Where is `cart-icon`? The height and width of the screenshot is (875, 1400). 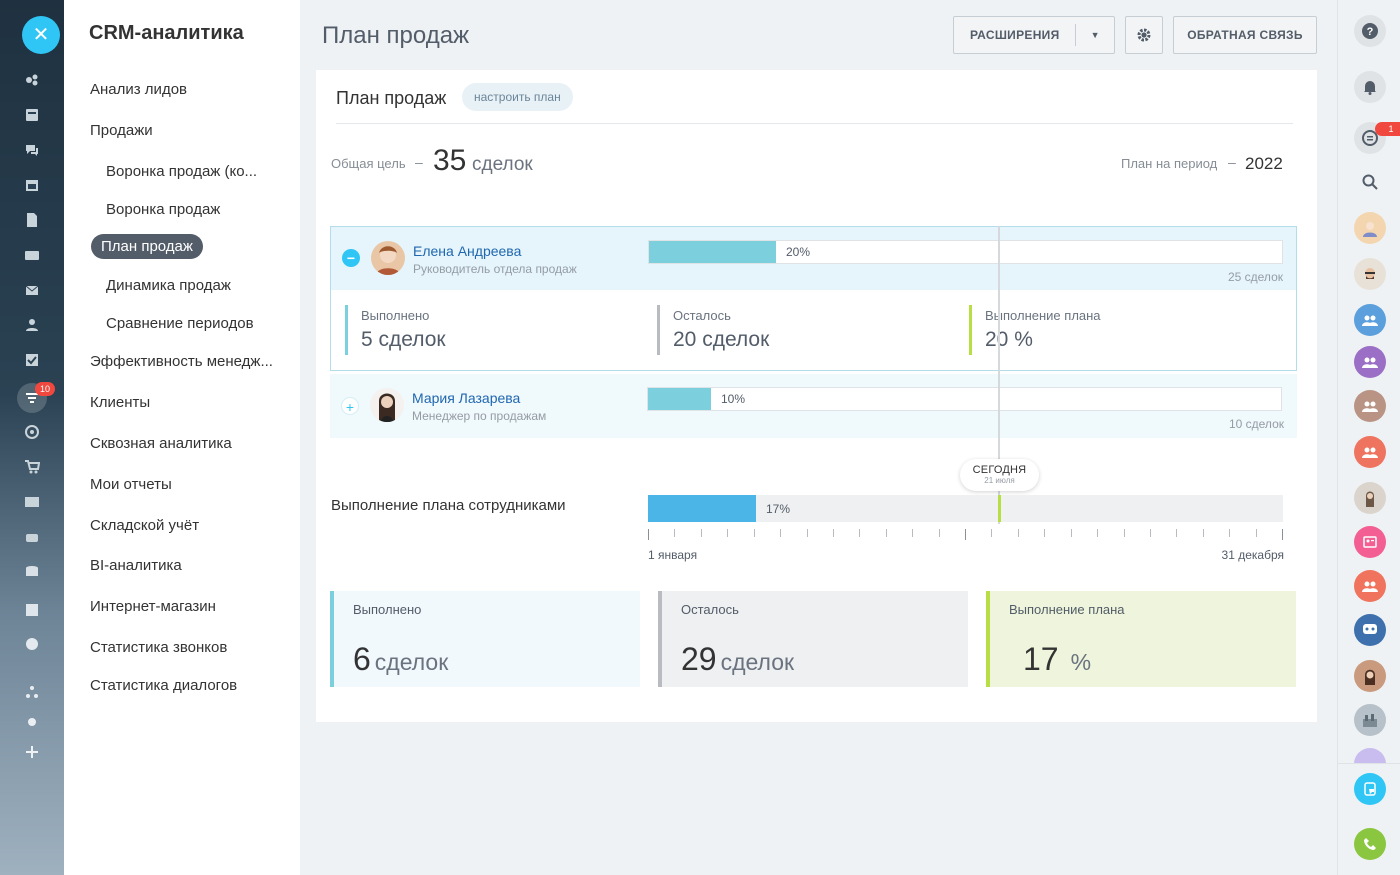 cart-icon is located at coordinates (32, 467).